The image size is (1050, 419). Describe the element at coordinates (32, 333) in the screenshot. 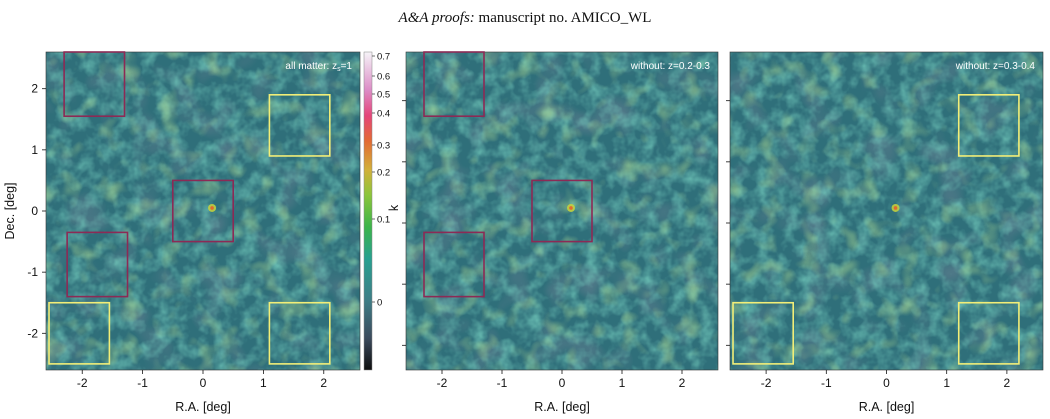

I see `y-tick-label: -2` at that location.